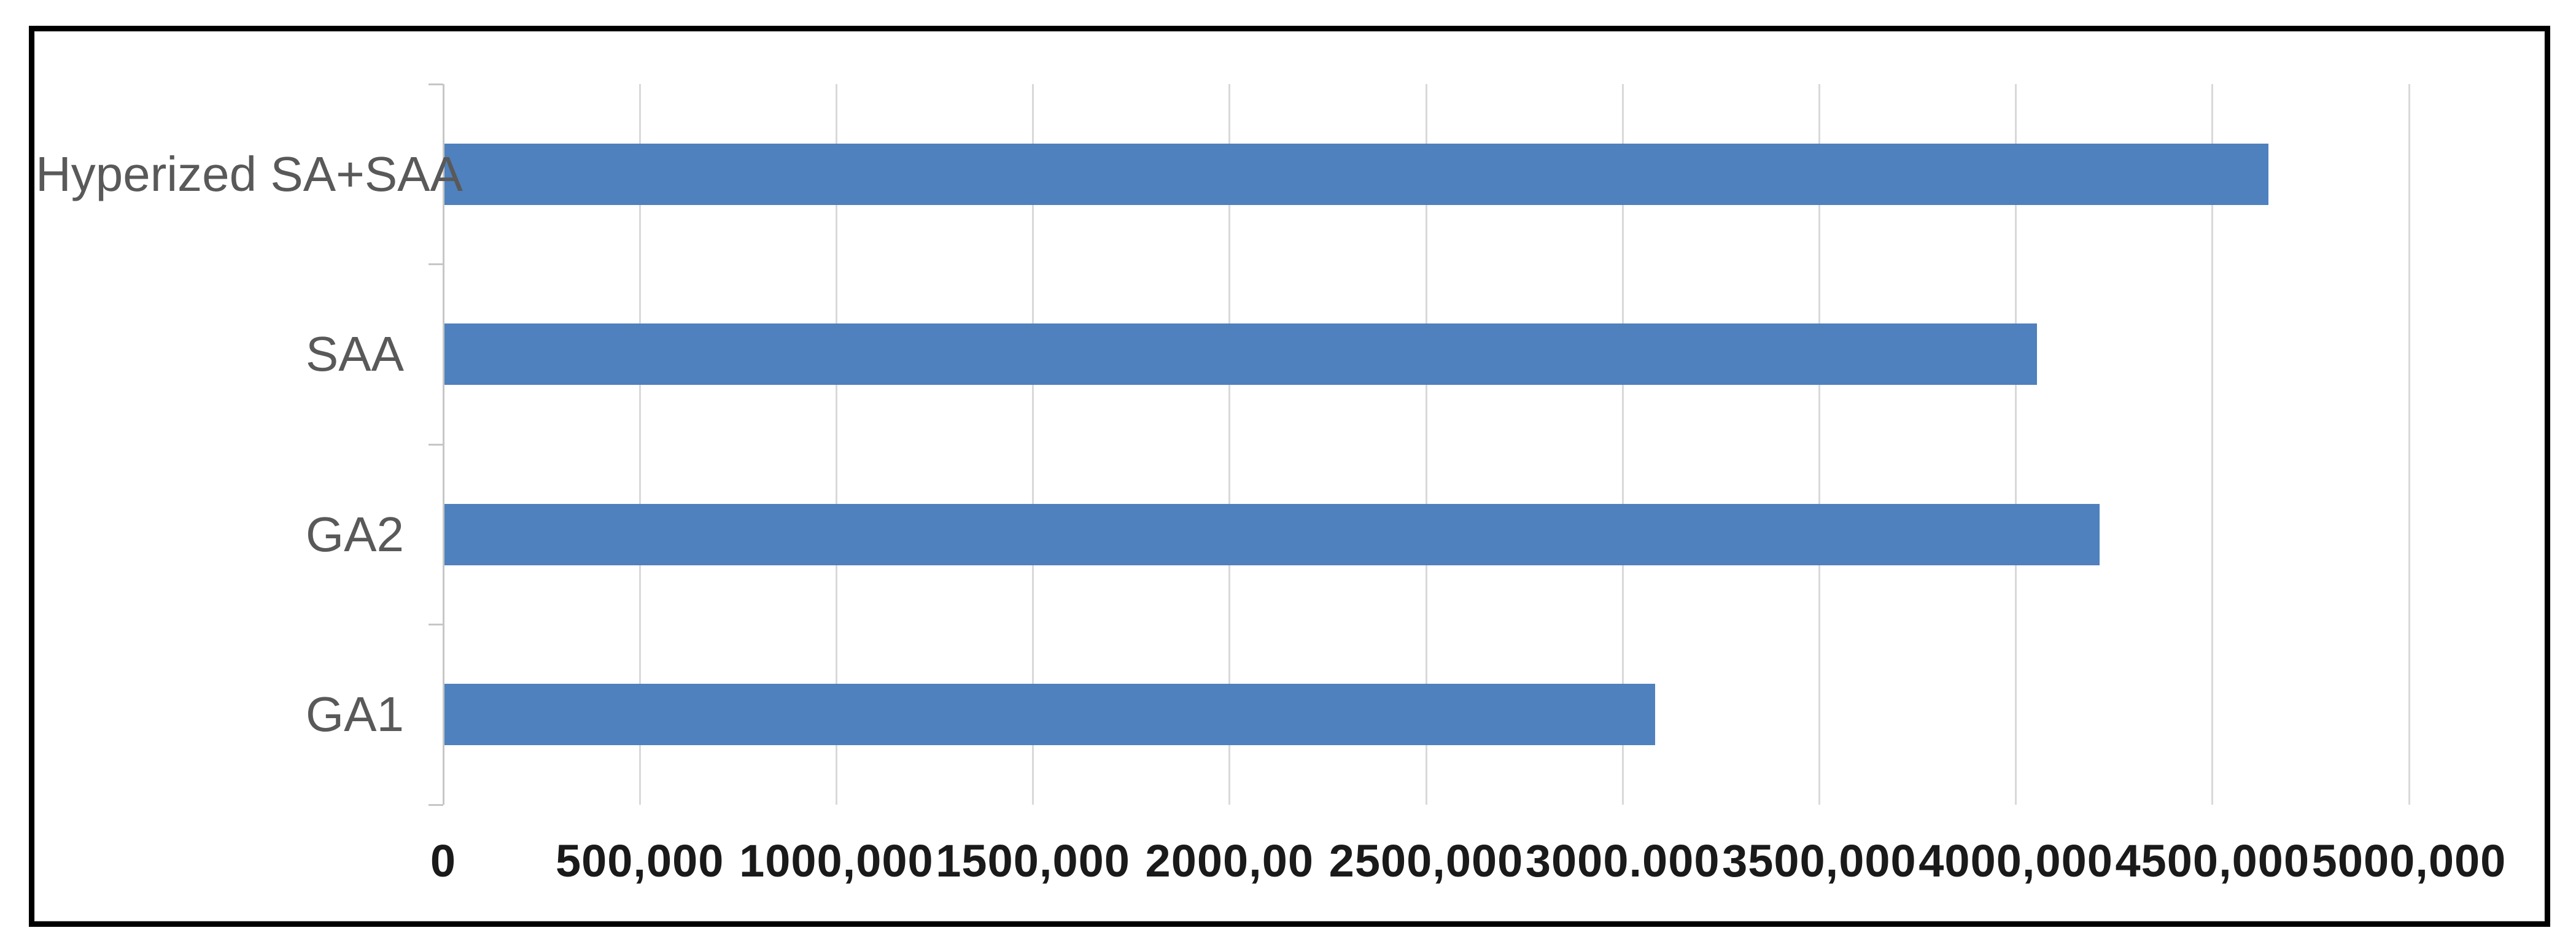  Describe the element at coordinates (1229, 860) in the screenshot. I see `x-axis-tick-label: 2000,00` at that location.